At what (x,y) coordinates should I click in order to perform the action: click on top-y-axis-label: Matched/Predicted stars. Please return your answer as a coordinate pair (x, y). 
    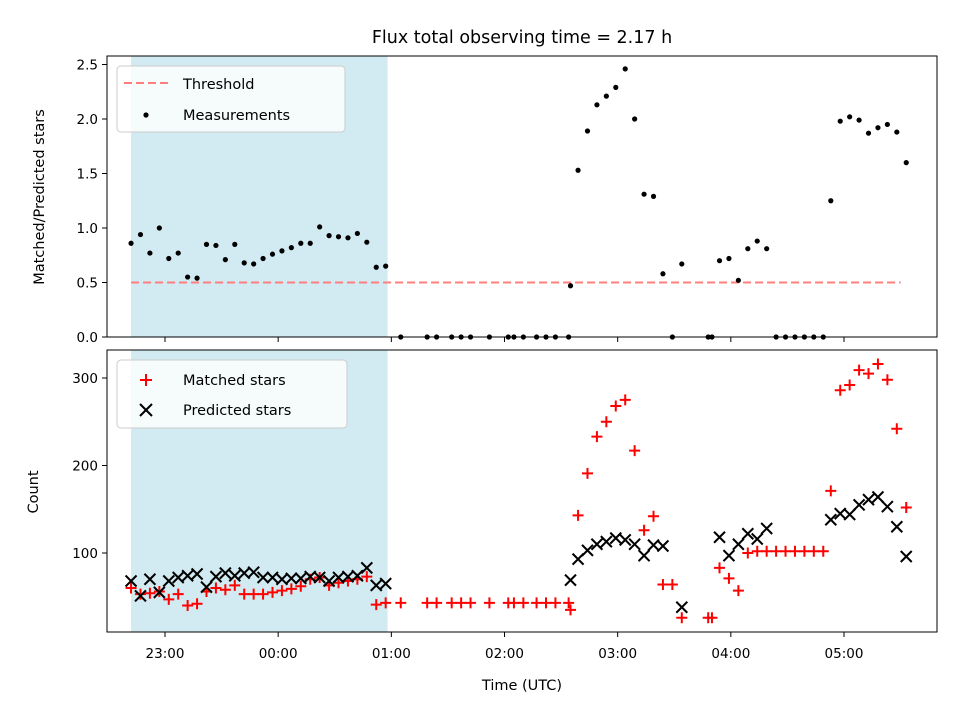
    Looking at the image, I should click on (40, 197).